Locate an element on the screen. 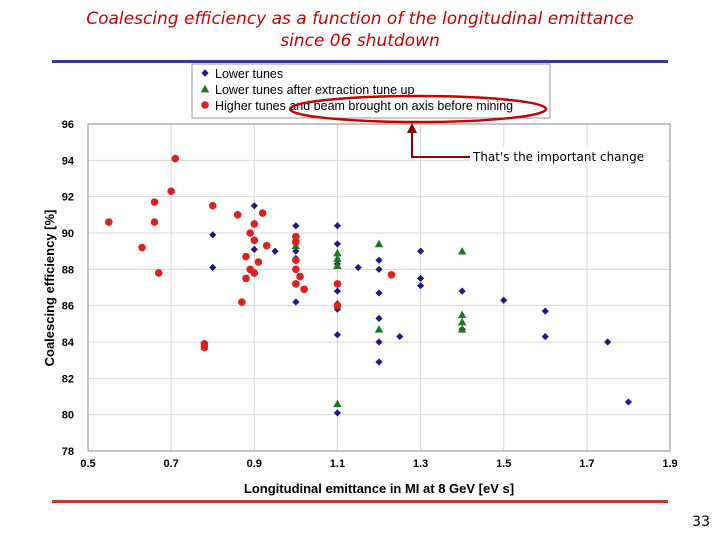 The height and width of the screenshot is (540, 720). legend-box is located at coordinates (371, 91).